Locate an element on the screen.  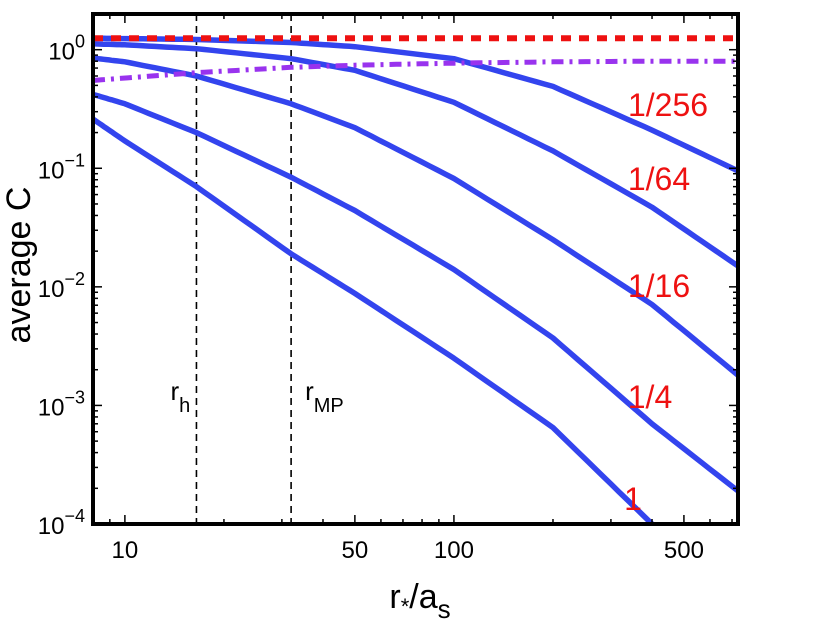
y-axis-title: average C is located at coordinates (19, 265).